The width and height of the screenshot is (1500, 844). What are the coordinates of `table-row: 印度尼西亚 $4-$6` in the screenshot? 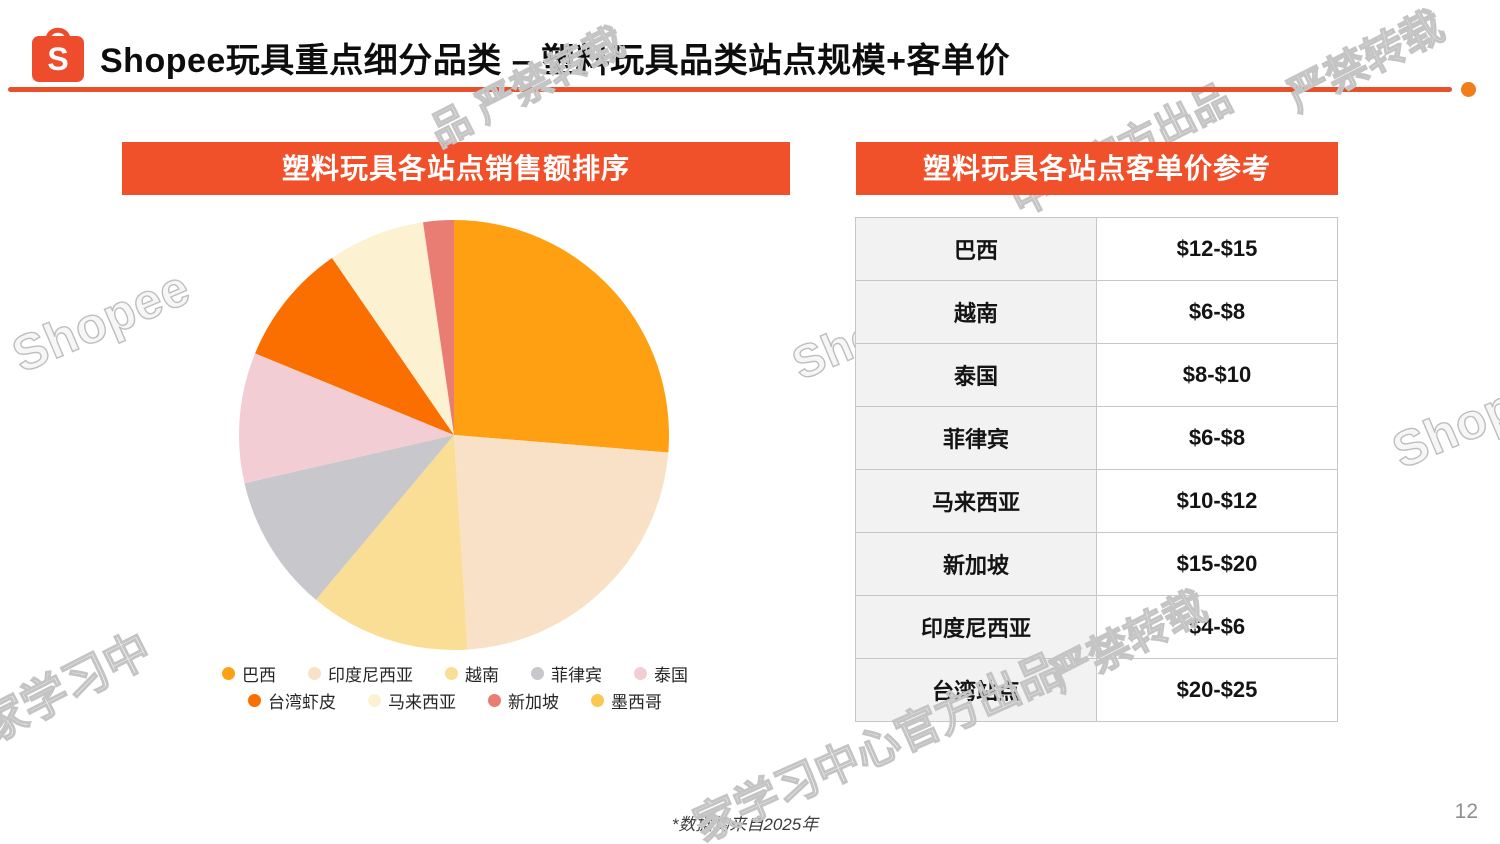 It's located at (1096, 627).